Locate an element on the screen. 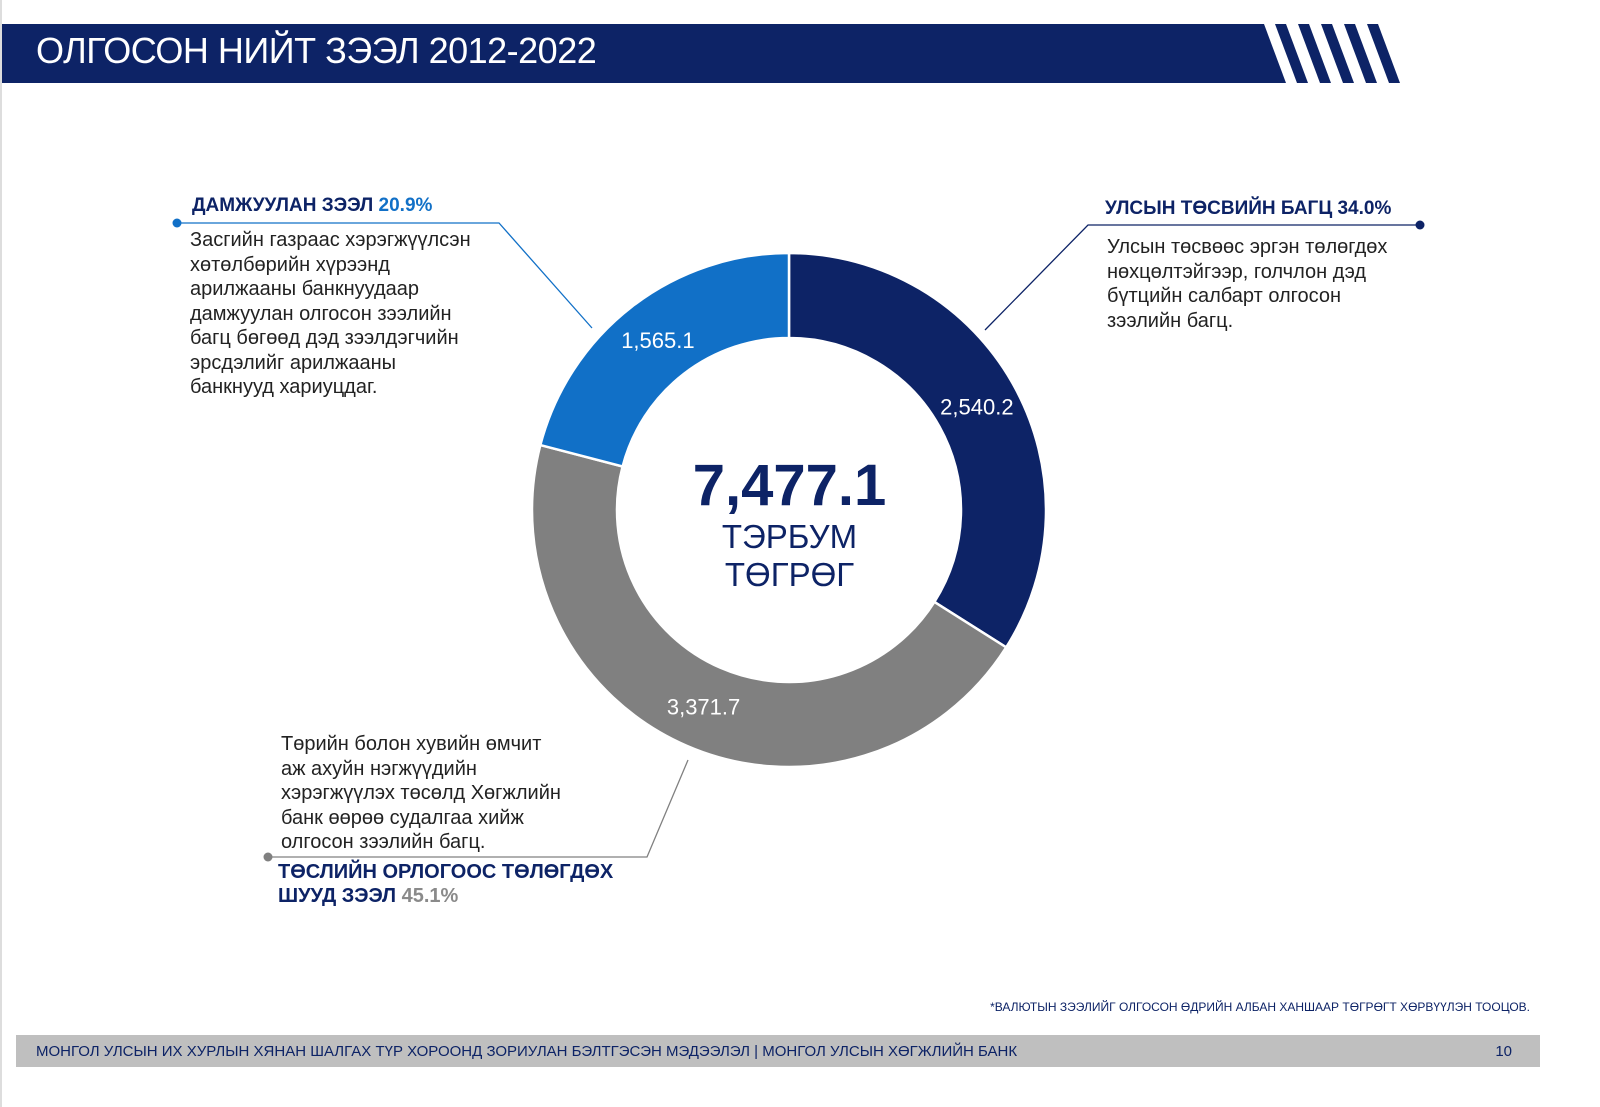 Image resolution: width=1600 pixels, height=1107 pixels. legend-ulsyn-title: УЛСЫН ТӨСВИЙН БАГЦ 34.0% is located at coordinates (1248, 208).